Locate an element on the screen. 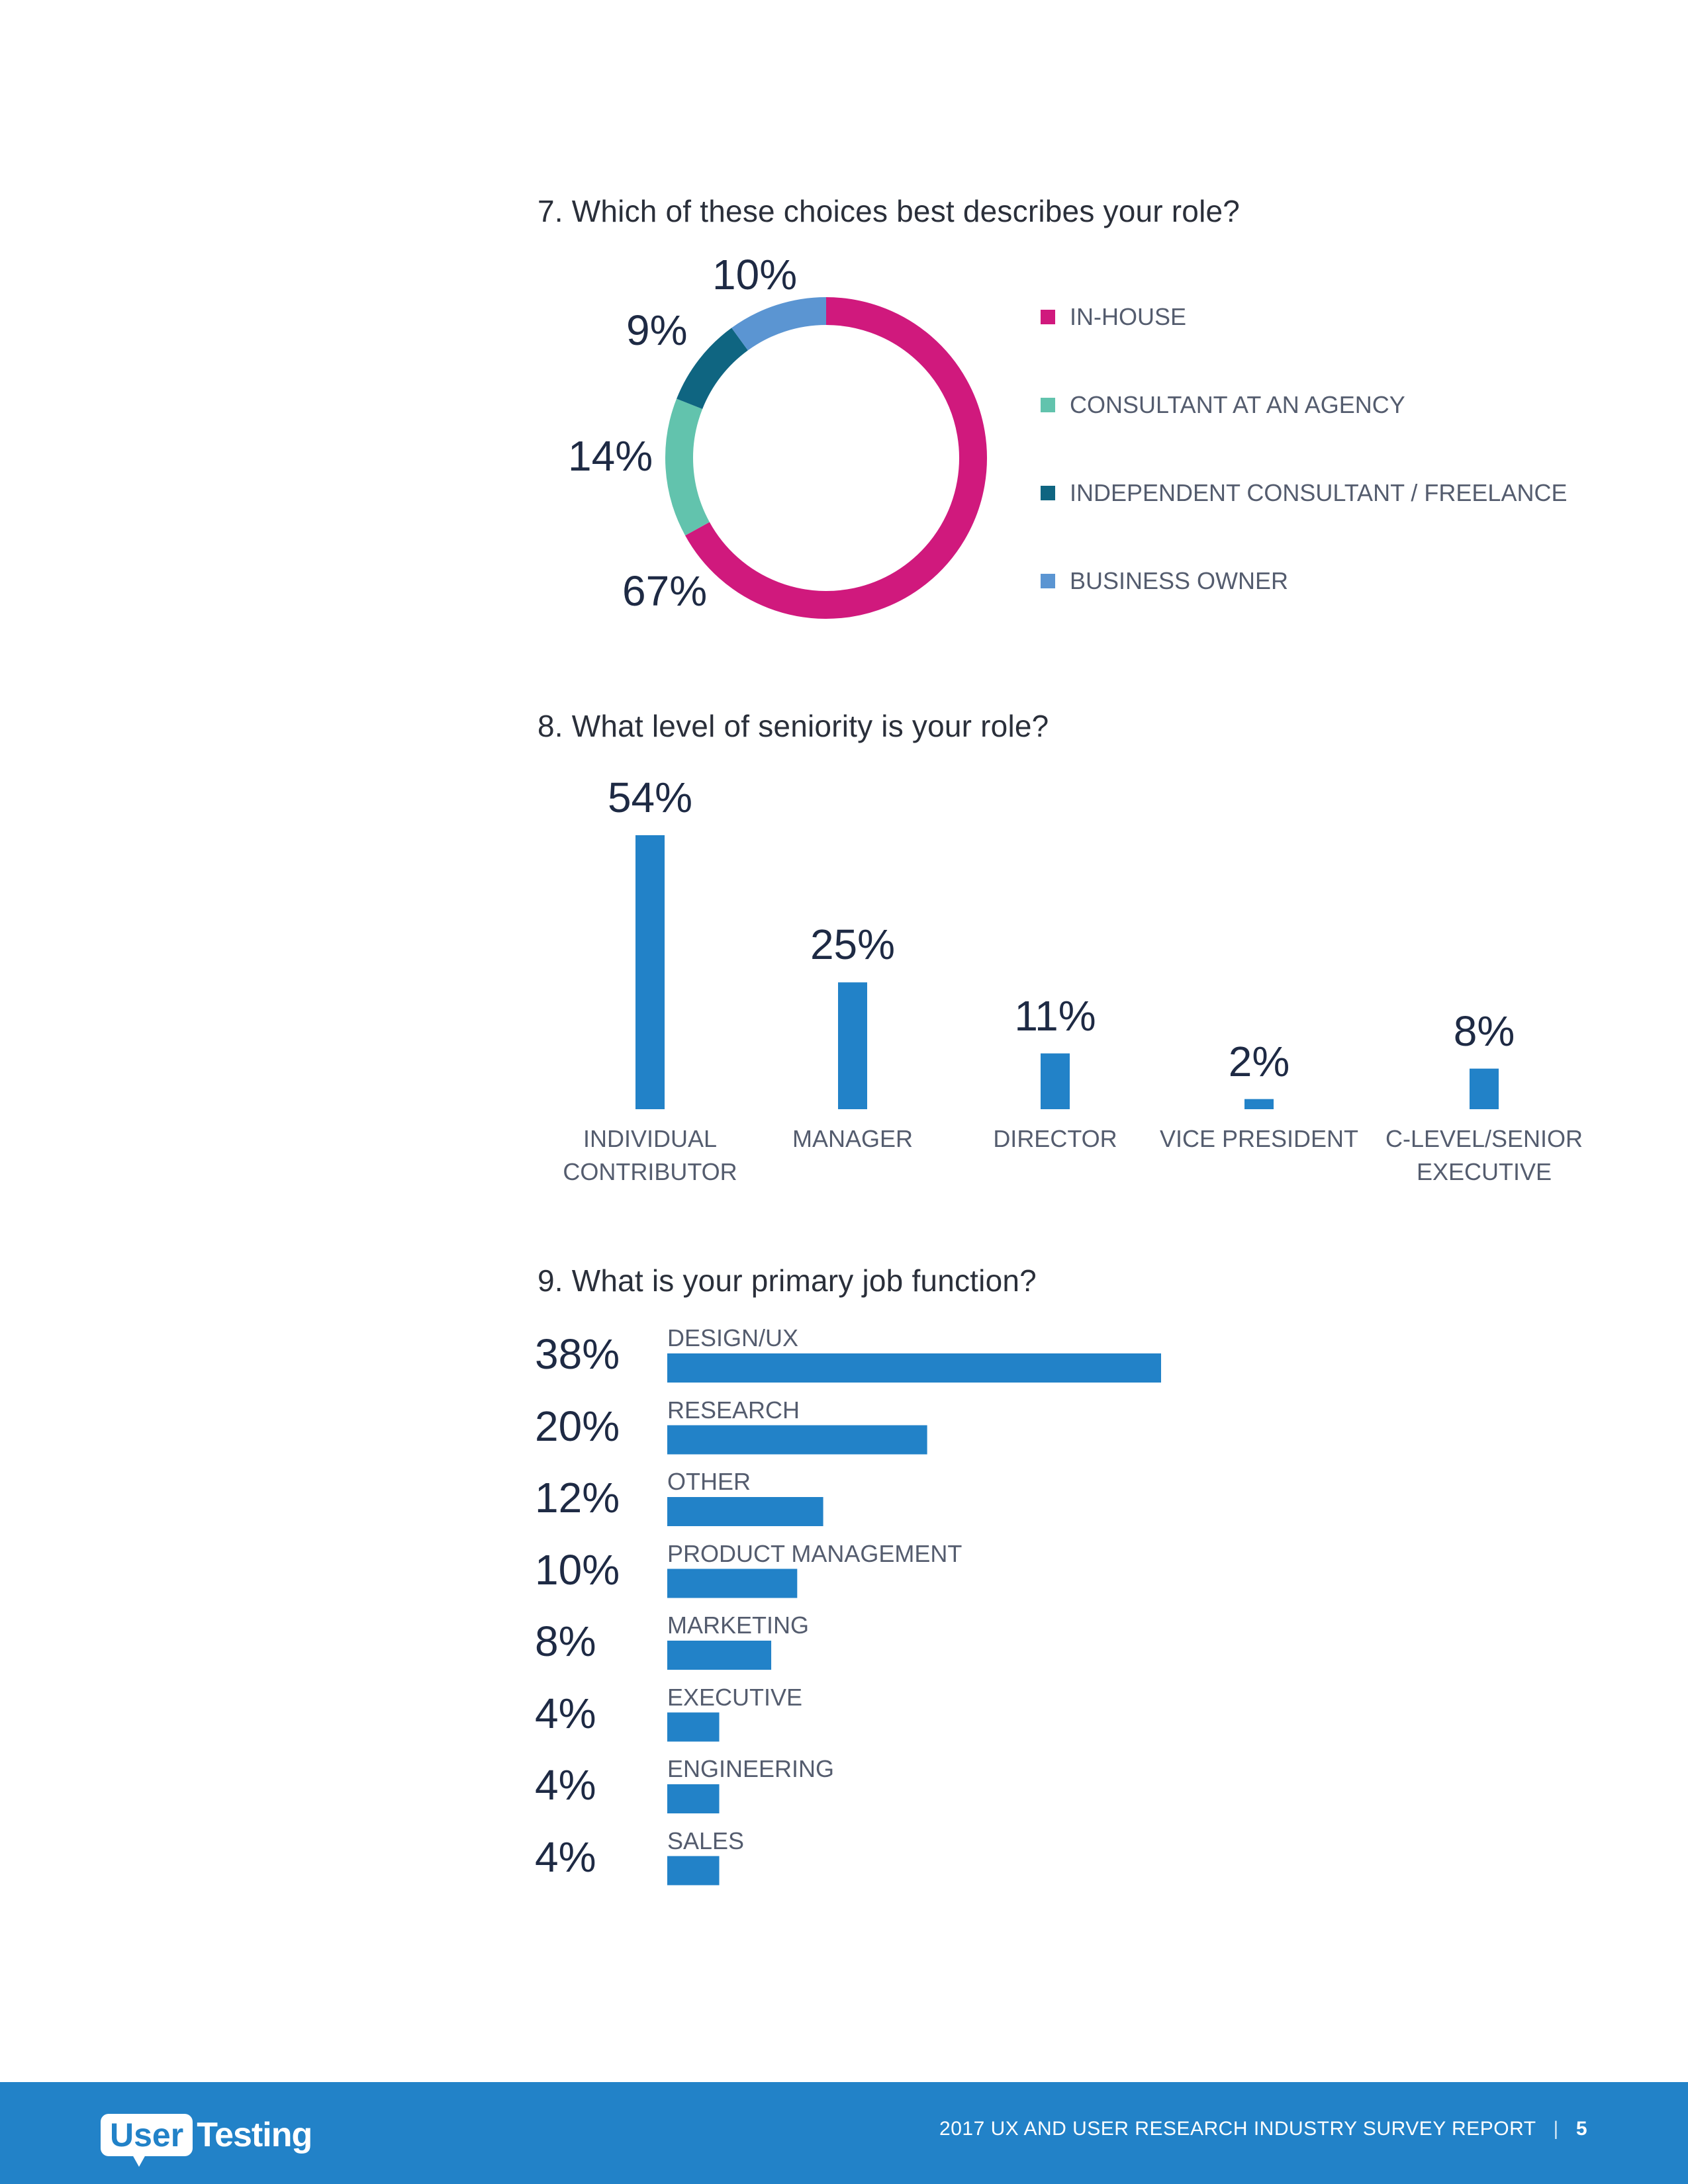  donut-slice-business-owner is located at coordinates (779, 324).